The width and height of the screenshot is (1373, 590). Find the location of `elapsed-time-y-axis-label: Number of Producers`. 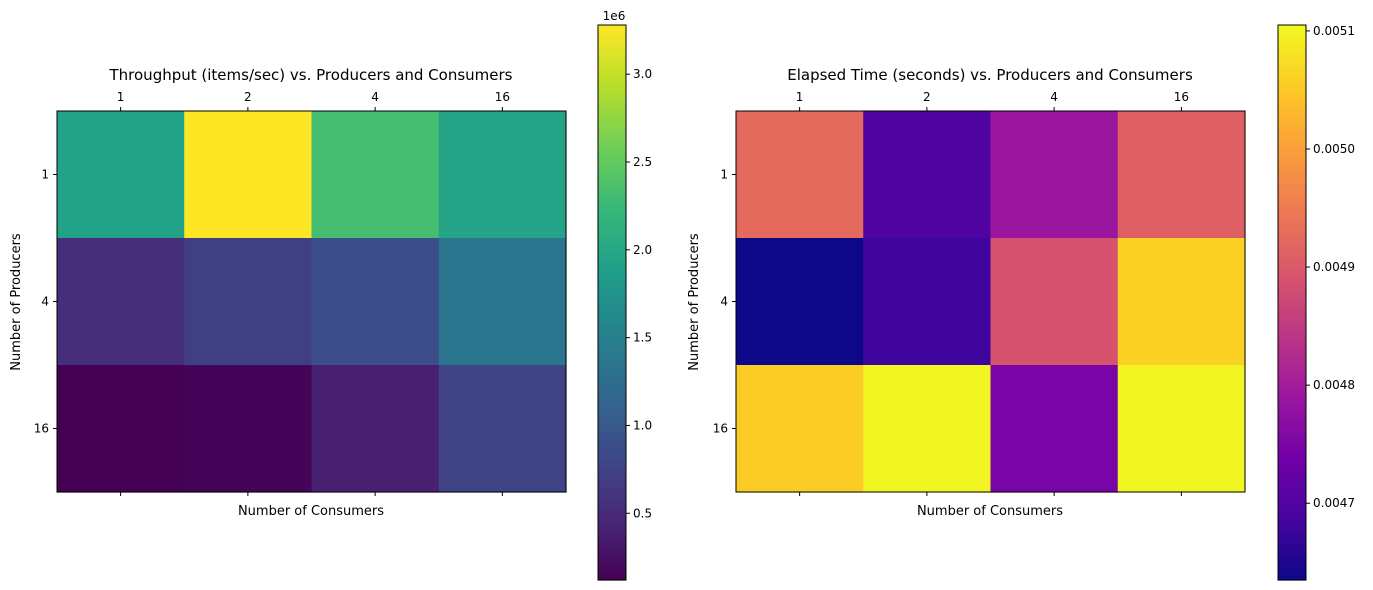

elapsed-time-y-axis-label: Number of Producers is located at coordinates (694, 302).